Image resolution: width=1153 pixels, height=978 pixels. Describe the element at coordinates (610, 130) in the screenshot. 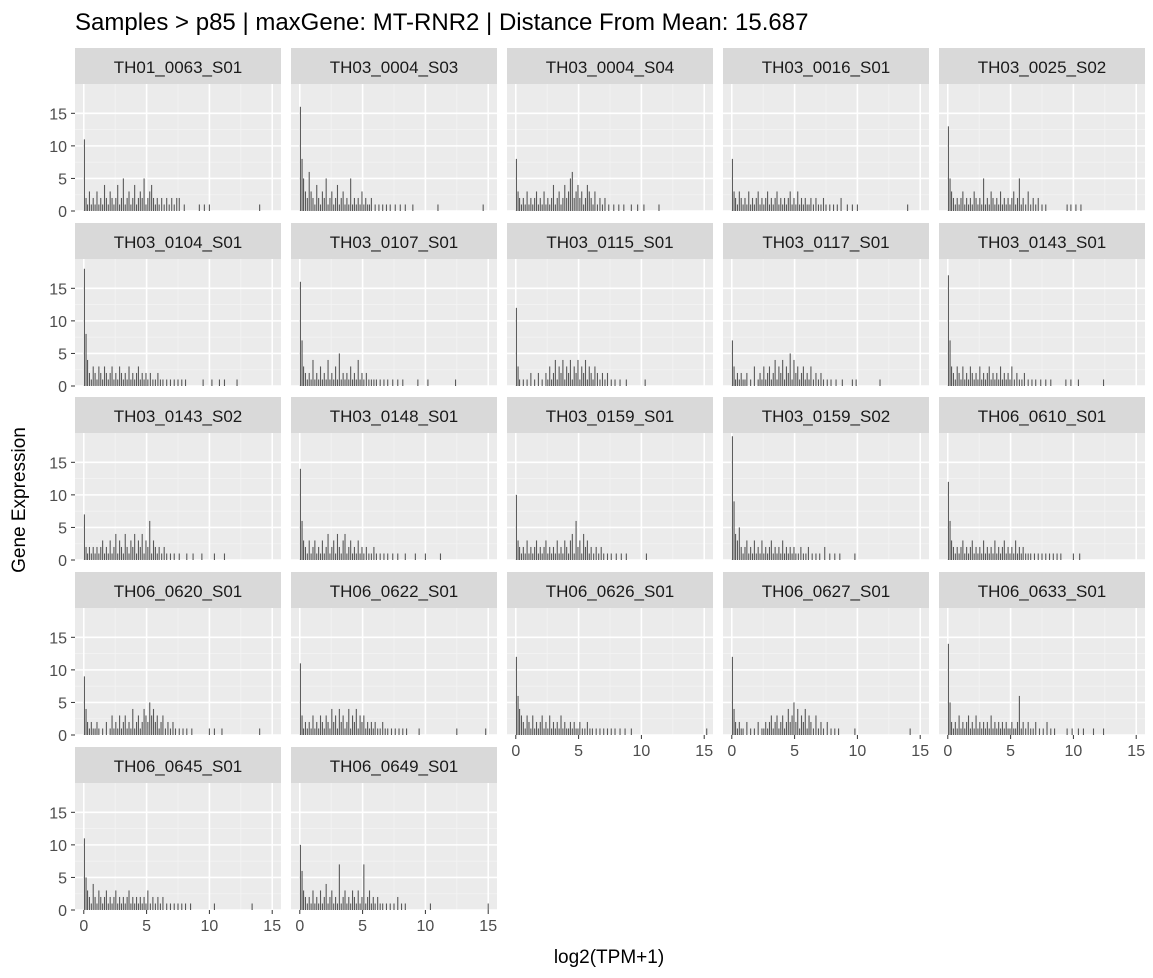

I see `facet-panel: TH03_0004_S04` at that location.